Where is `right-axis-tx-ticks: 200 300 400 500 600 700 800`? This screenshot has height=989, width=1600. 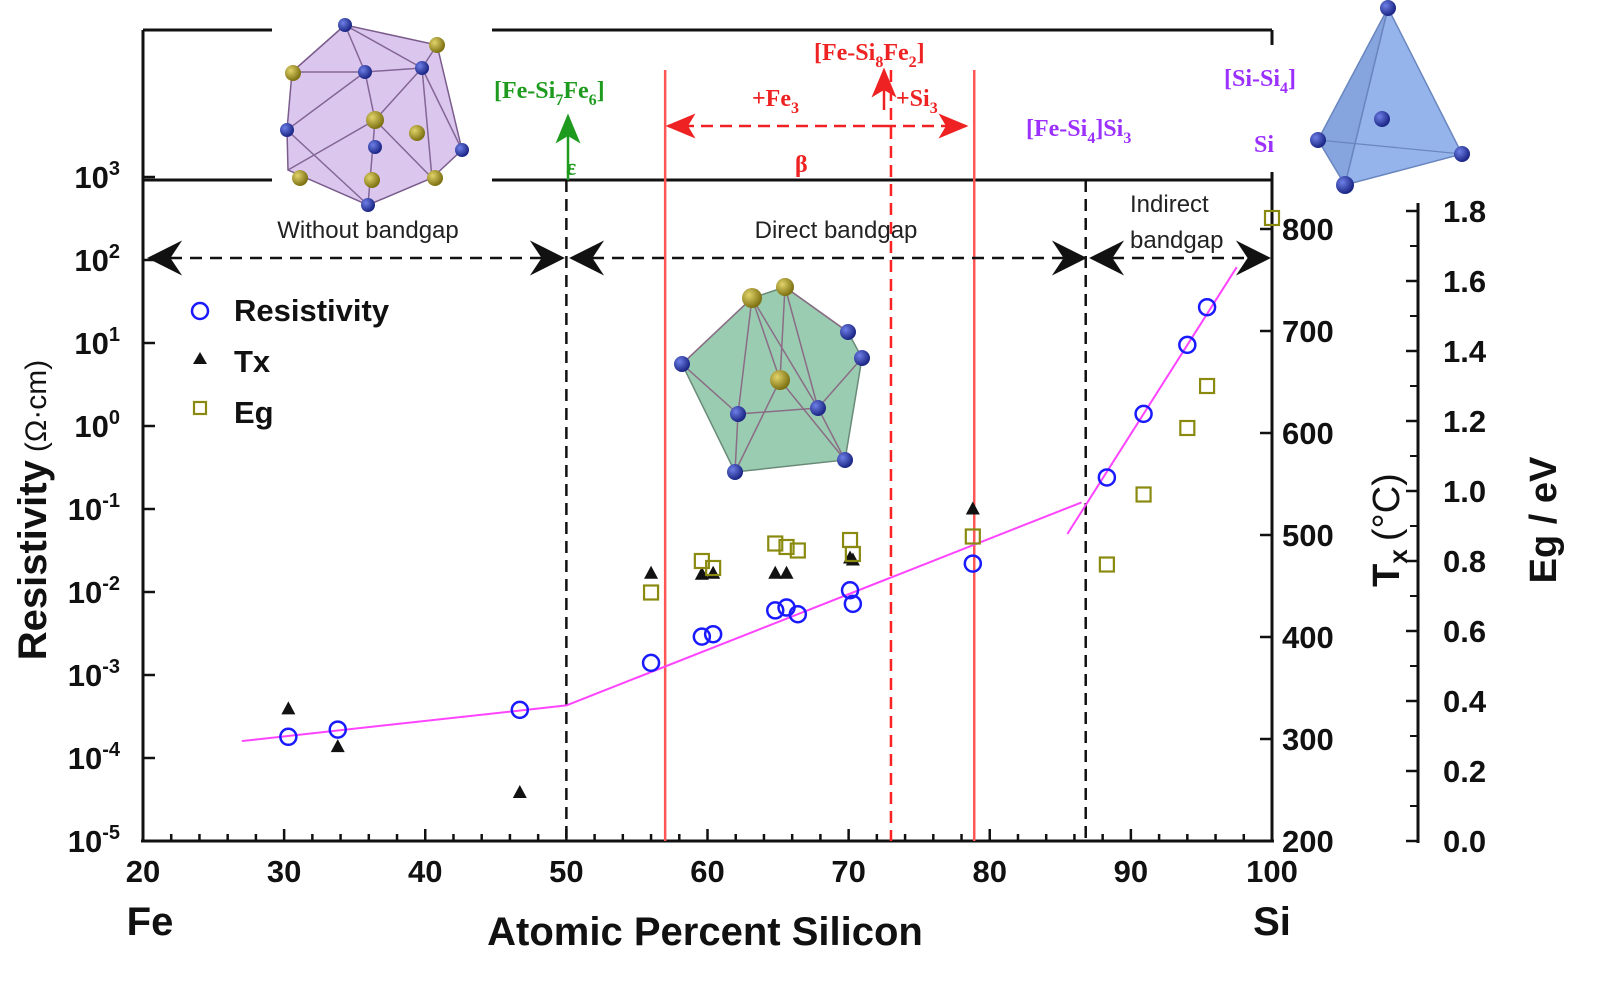
right-axis-tx-ticks: 200 300 400 500 600 700 800 is located at coordinates (1297, 535).